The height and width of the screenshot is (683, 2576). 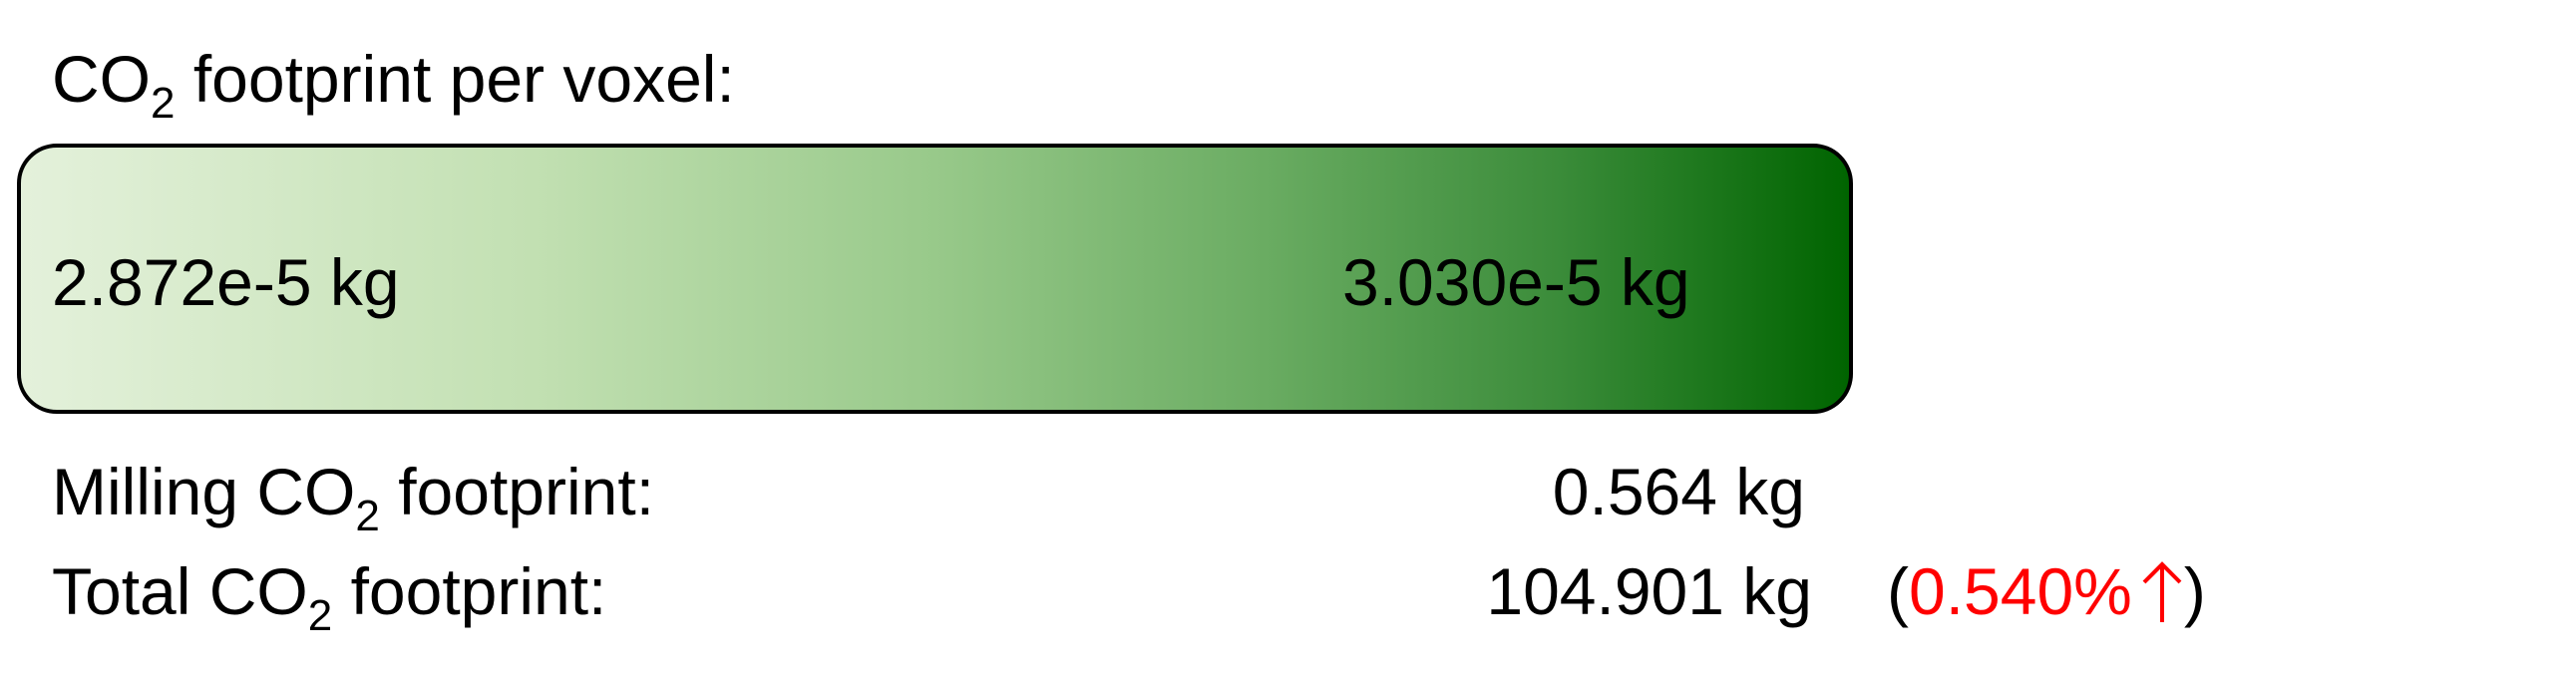 I want to click on legend-min-label: 2.872e-5 kg, so click(x=226, y=282).